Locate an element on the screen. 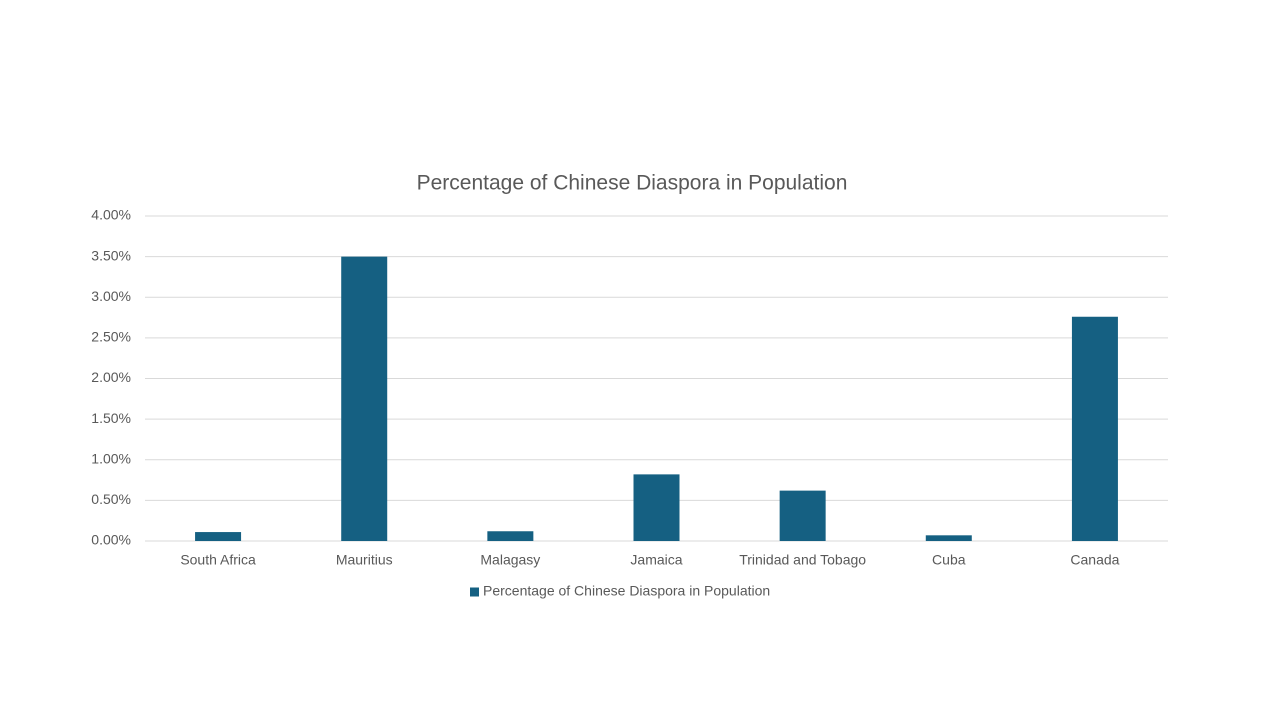  x-tick-label: Canada is located at coordinates (1094, 560).